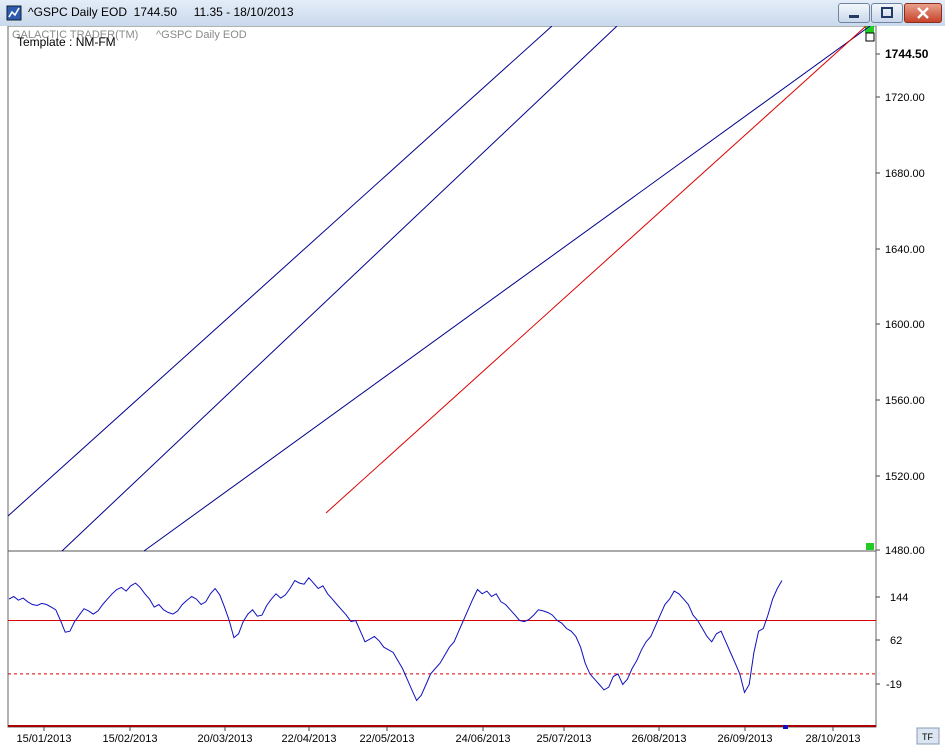  I want to click on tf-button-label: TF, so click(927, 737).